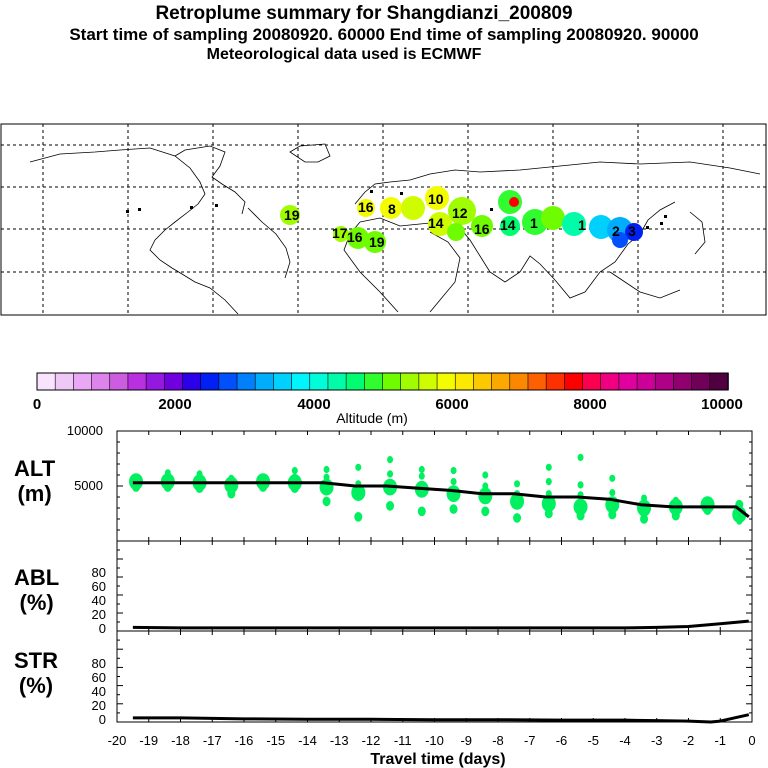 The height and width of the screenshot is (768, 768). Describe the element at coordinates (117, 740) in the screenshot. I see `x-tick-label: -20` at that location.